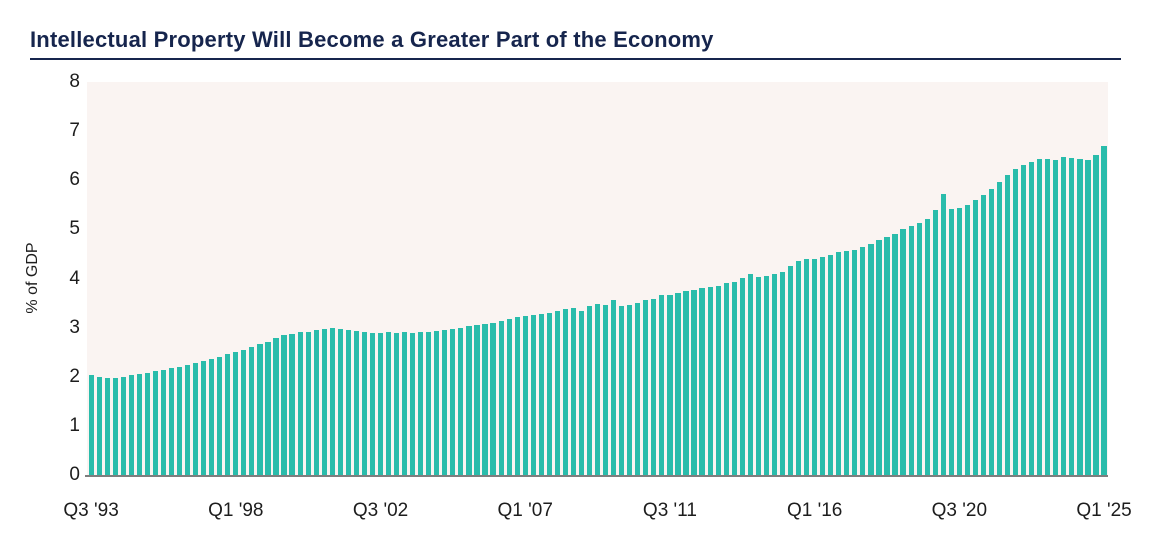 The width and height of the screenshot is (1151, 538). I want to click on x-axis-line, so click(596, 476).